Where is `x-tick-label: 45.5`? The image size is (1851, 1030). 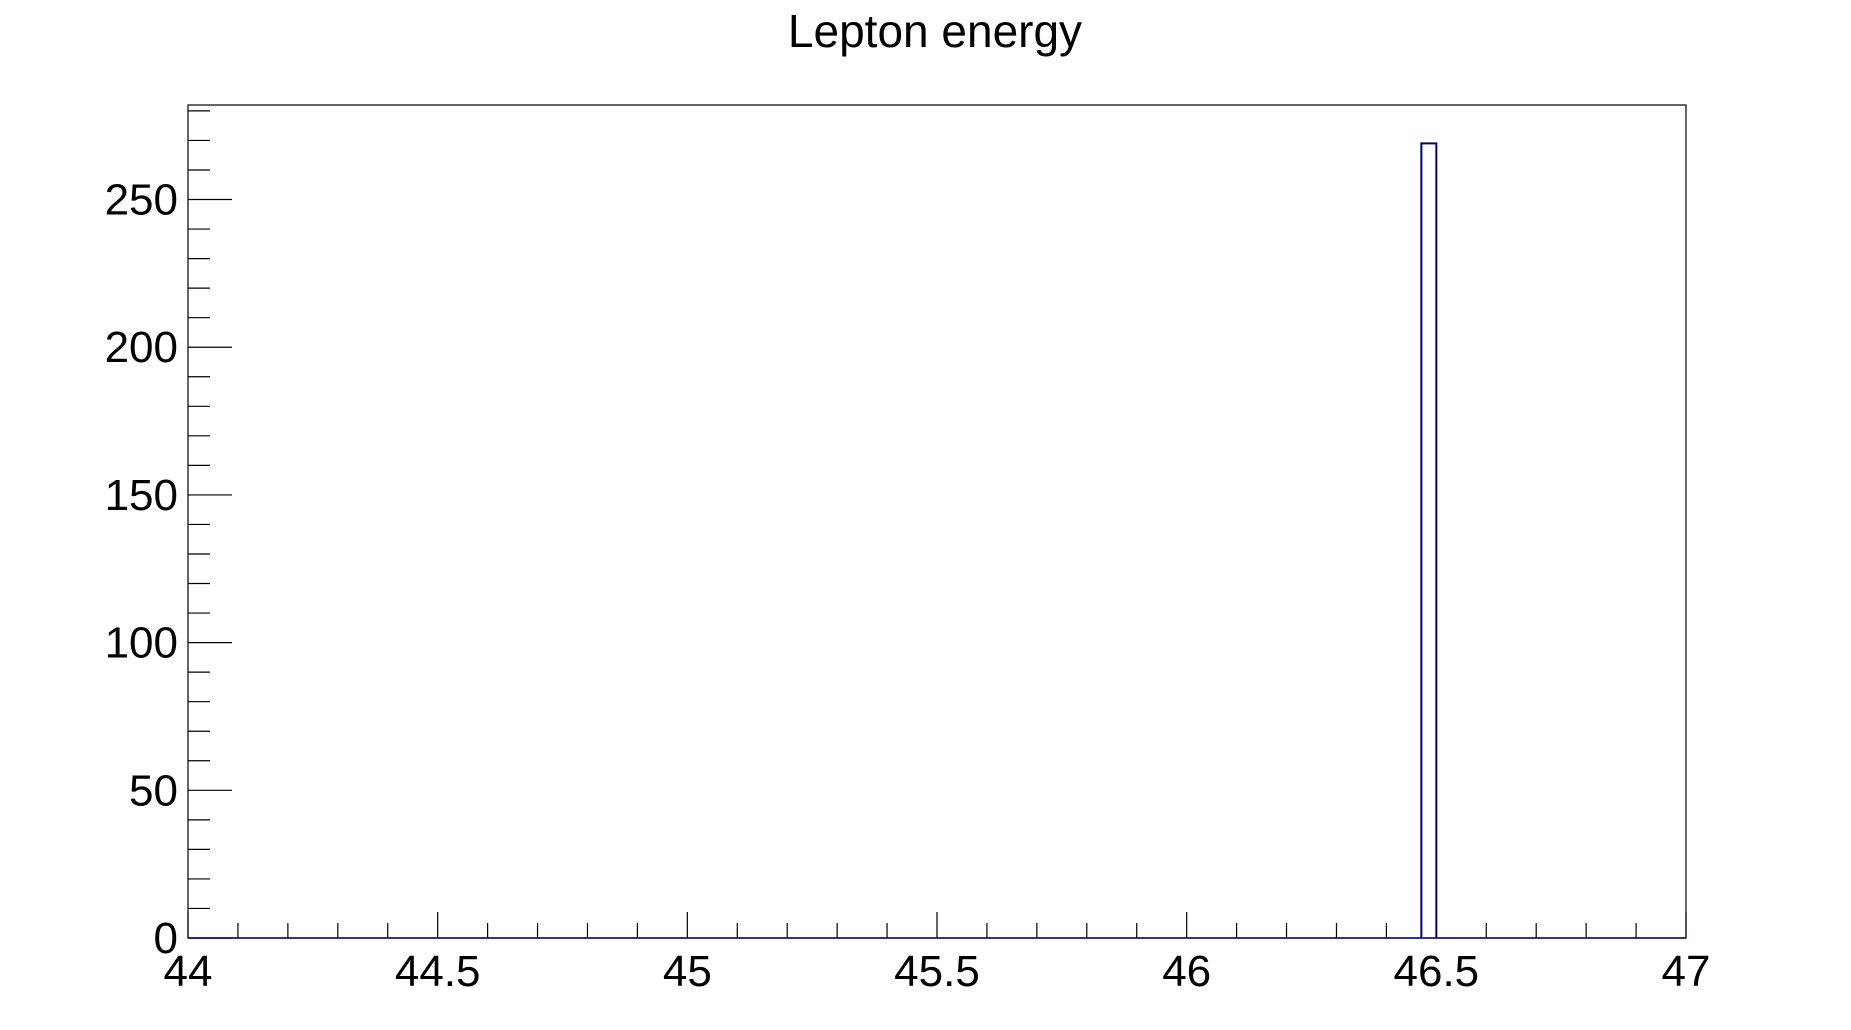
x-tick-label: 45.5 is located at coordinates (937, 971).